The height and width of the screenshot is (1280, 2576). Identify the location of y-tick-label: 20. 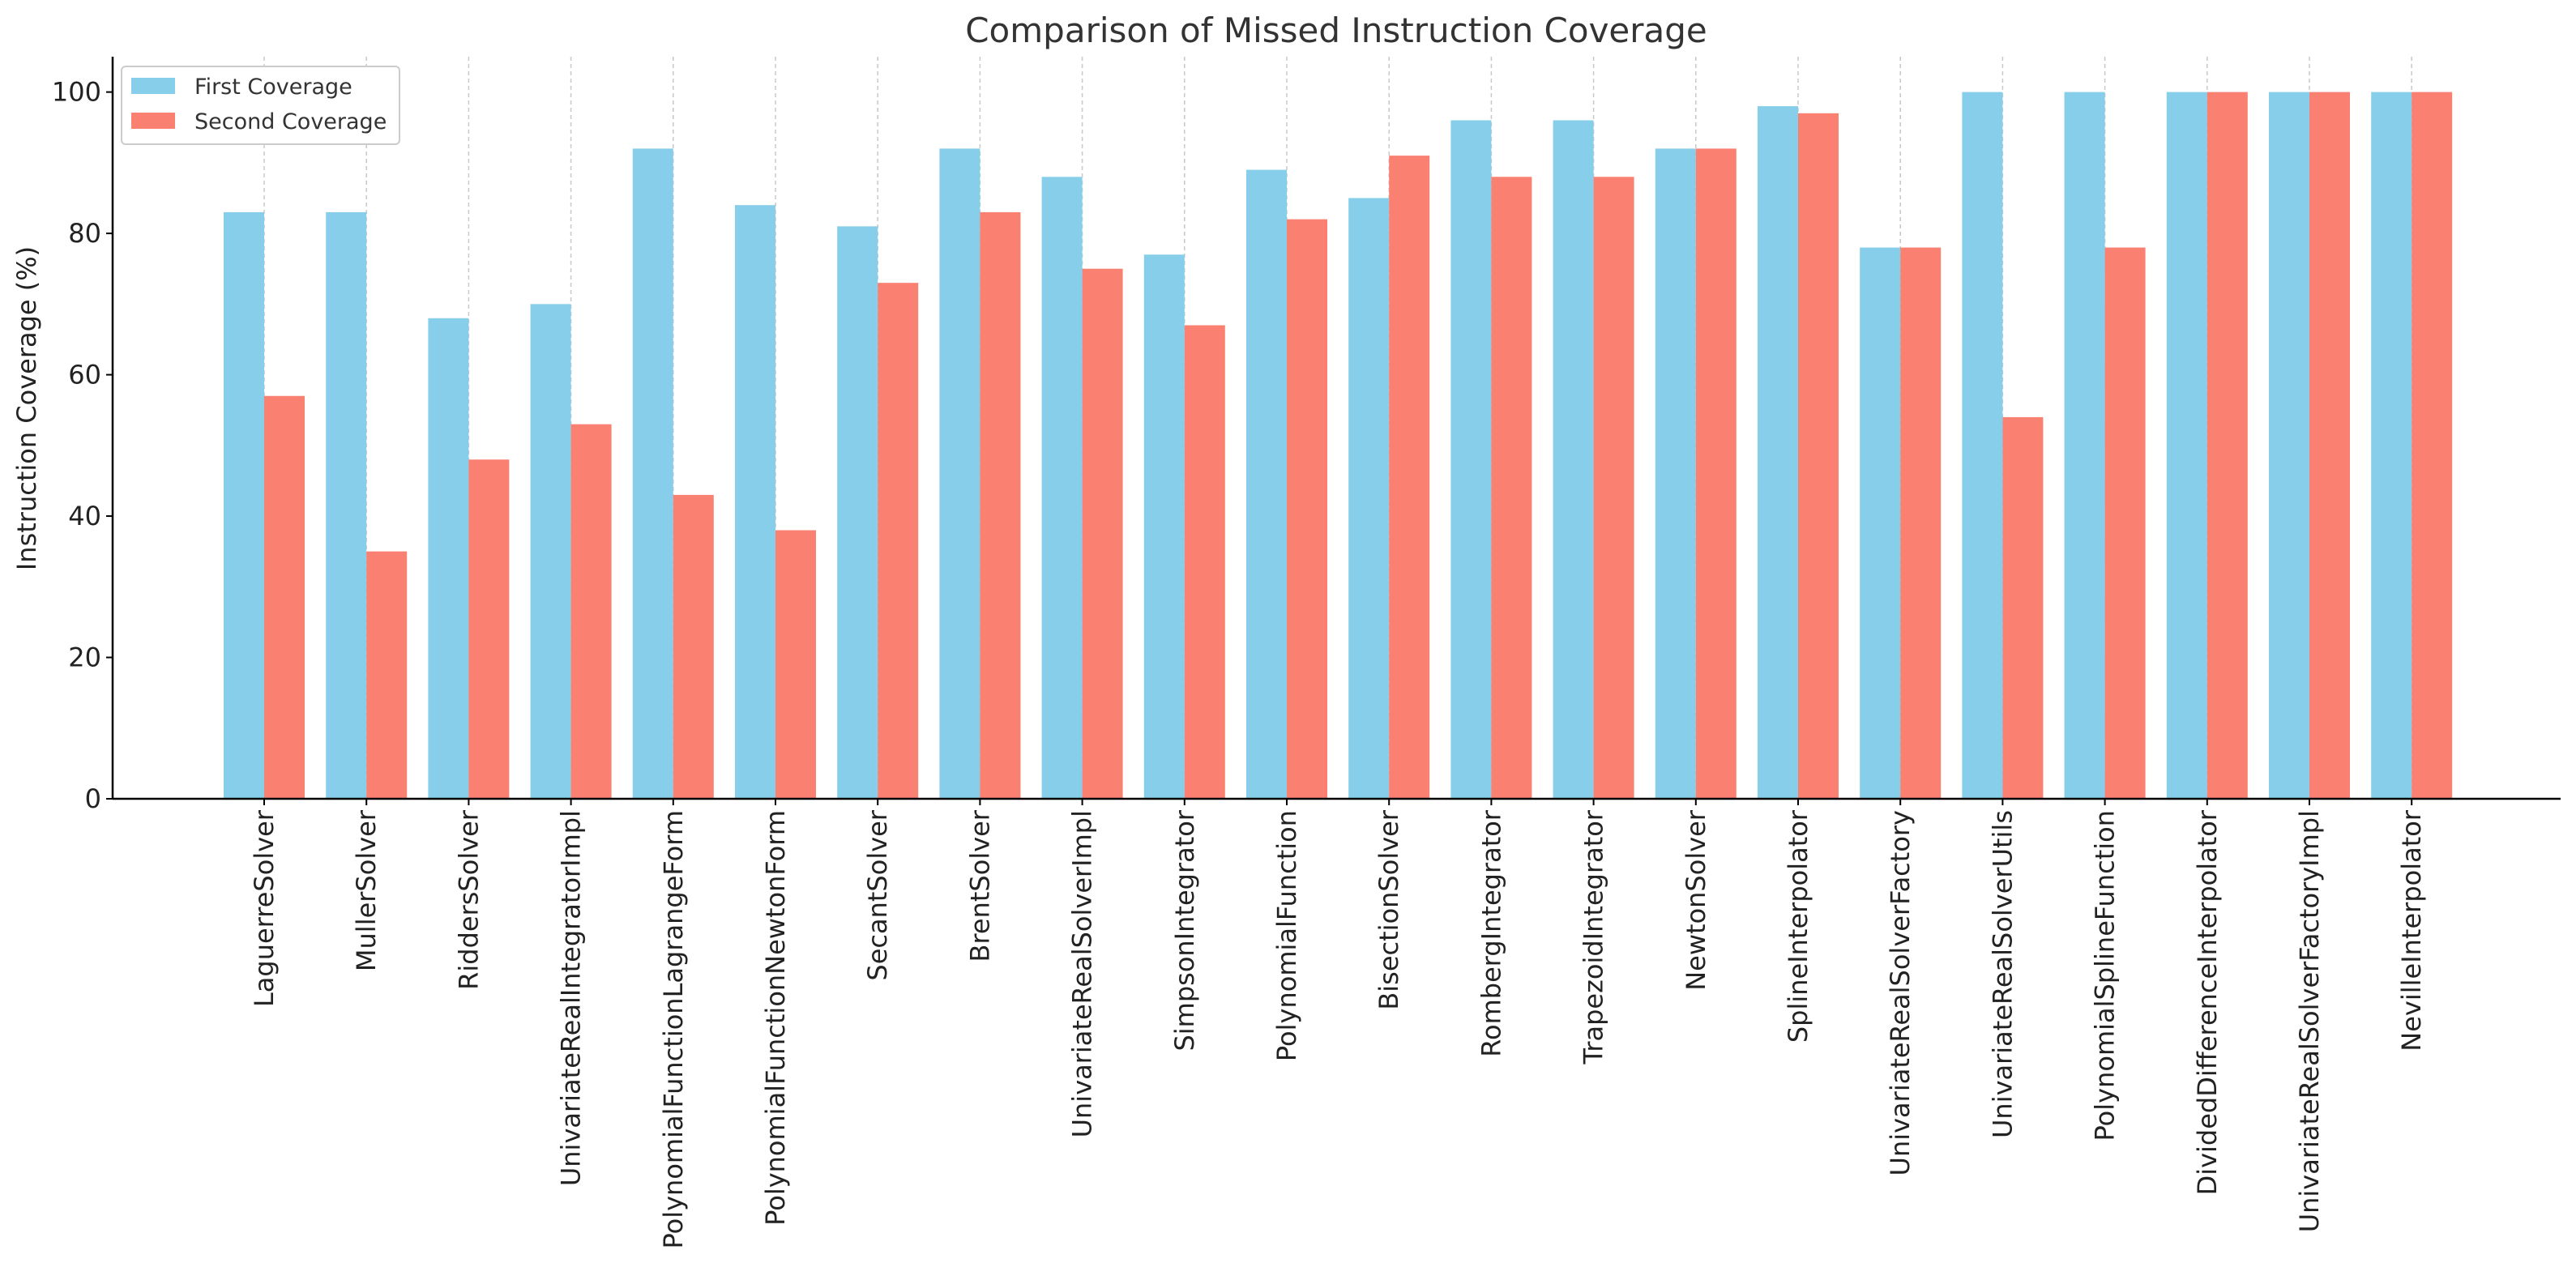
(84, 657).